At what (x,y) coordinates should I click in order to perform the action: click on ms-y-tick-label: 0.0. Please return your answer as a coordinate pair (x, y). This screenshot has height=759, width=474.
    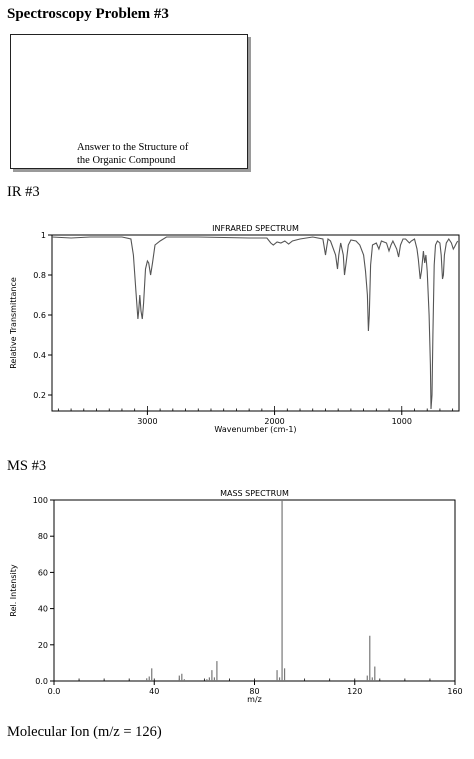
    Looking at the image, I should click on (41, 681).